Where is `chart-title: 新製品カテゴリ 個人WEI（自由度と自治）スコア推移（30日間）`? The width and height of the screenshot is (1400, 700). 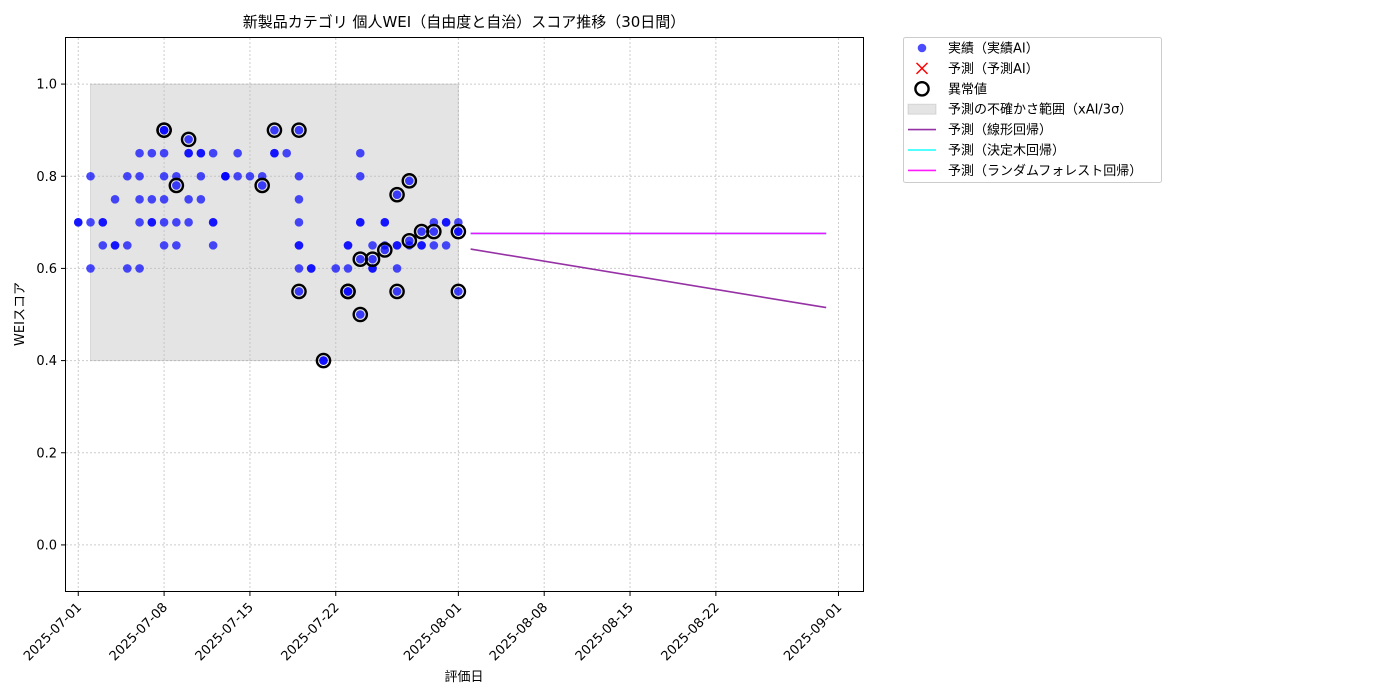
chart-title: 新製品カテゴリ 個人WEI（自由度と自治）スコア推移（30日間） is located at coordinates (464, 22).